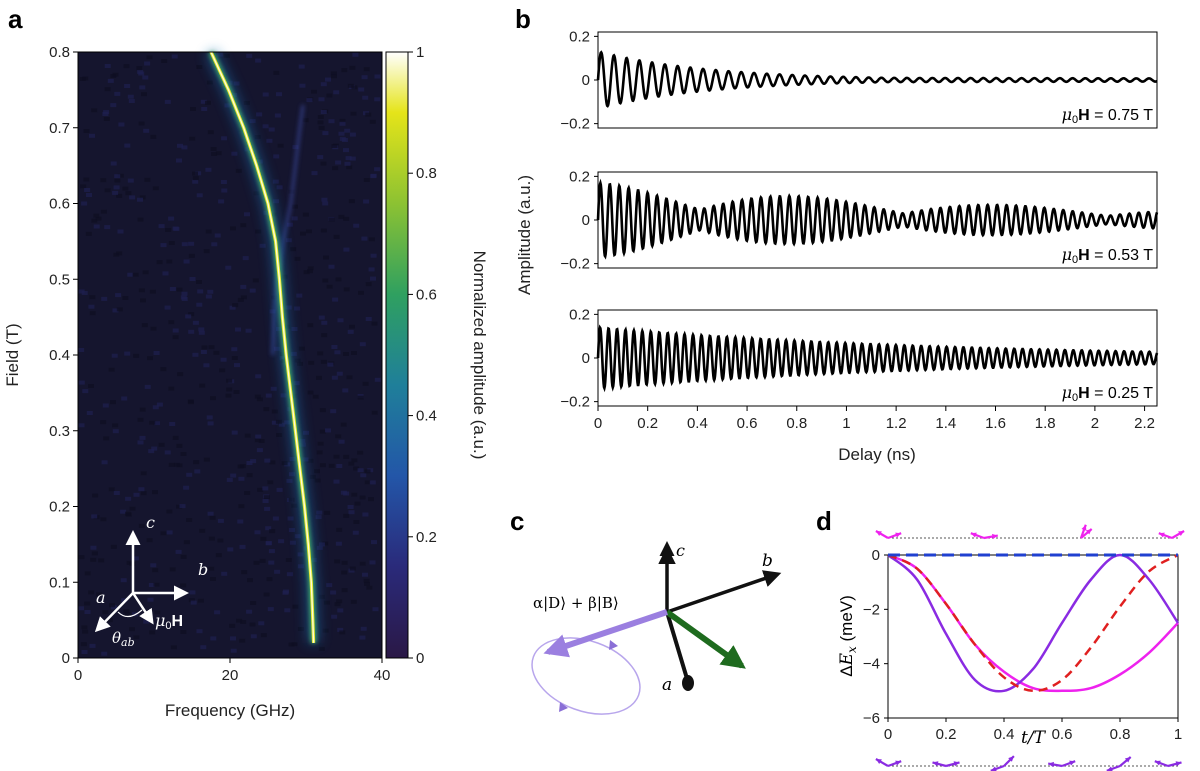 This screenshot has width=1200, height=771. Describe the element at coordinates (479, 355) in the screenshot. I see `colorbar-label: Normalized amplitude (a.u.)` at that location.